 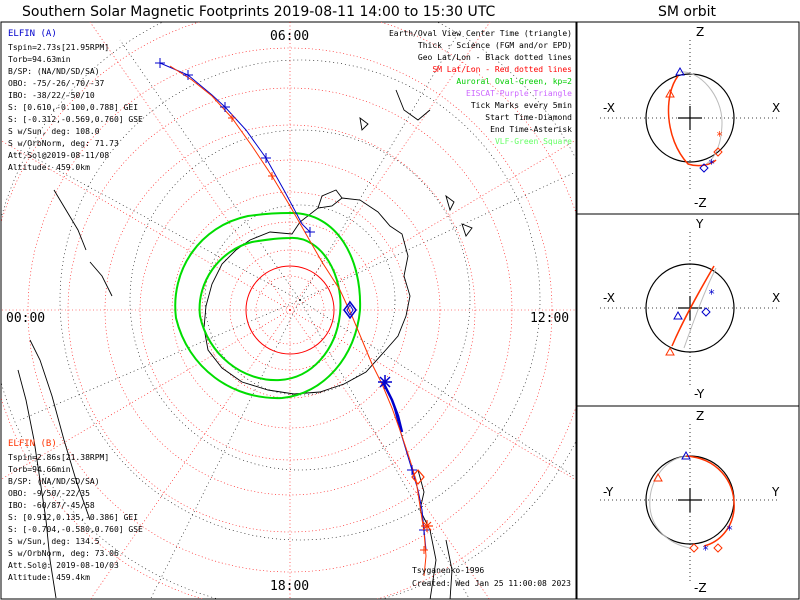 I want to click on elfin-a-line: Att.Sol@2019-08-11/08, so click(x=58, y=155).